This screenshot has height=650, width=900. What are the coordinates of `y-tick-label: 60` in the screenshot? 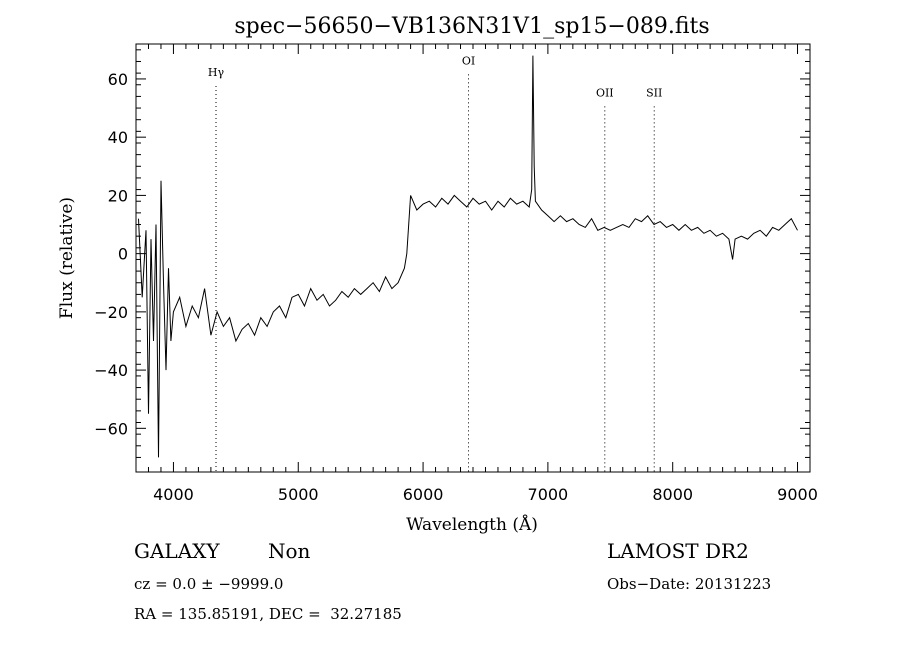 It's located at (118, 79).